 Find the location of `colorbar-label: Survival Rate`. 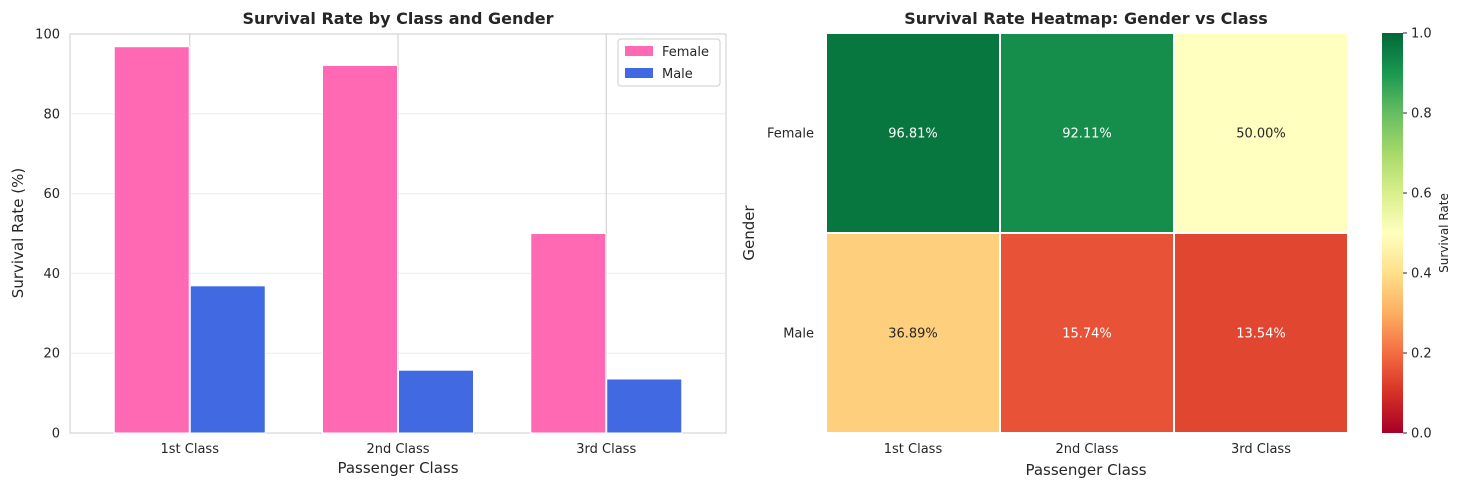

colorbar-label: Survival Rate is located at coordinates (1444, 233).